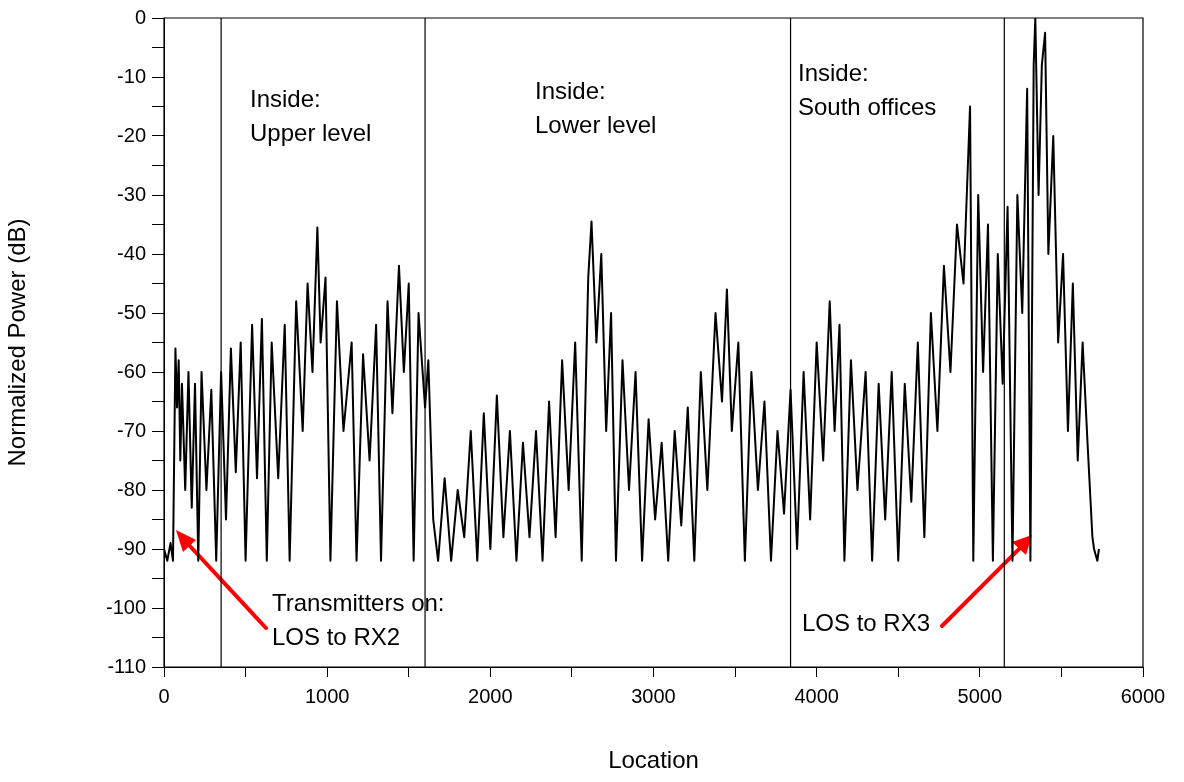 The height and width of the screenshot is (782, 1184). What do you see at coordinates (17, 342) in the screenshot?
I see `y-axis-title: Normalized Power (dB)` at bounding box center [17, 342].